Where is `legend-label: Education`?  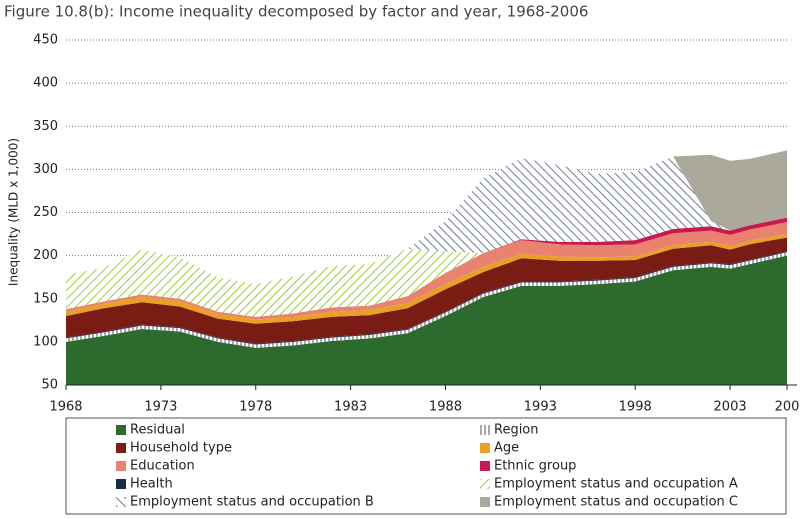
legend-label: Education is located at coordinates (162, 466).